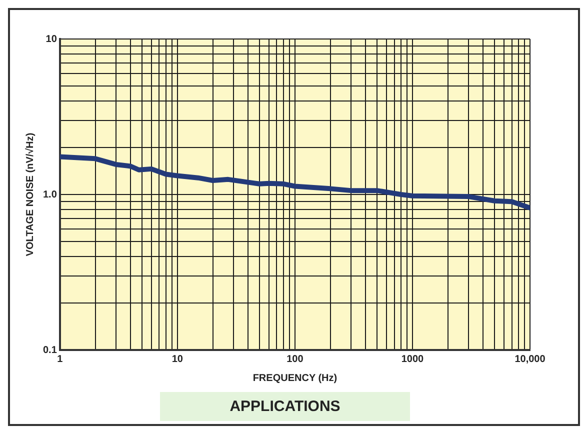 The image size is (588, 428). What do you see at coordinates (52, 39) in the screenshot?
I see `y-tick-label: 10` at bounding box center [52, 39].